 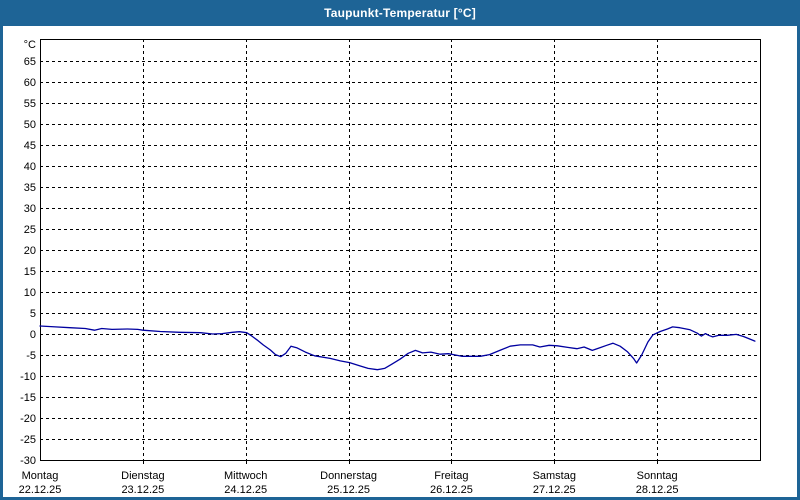 What do you see at coordinates (30, 167) in the screenshot?
I see `y-tick-label: 40` at bounding box center [30, 167].